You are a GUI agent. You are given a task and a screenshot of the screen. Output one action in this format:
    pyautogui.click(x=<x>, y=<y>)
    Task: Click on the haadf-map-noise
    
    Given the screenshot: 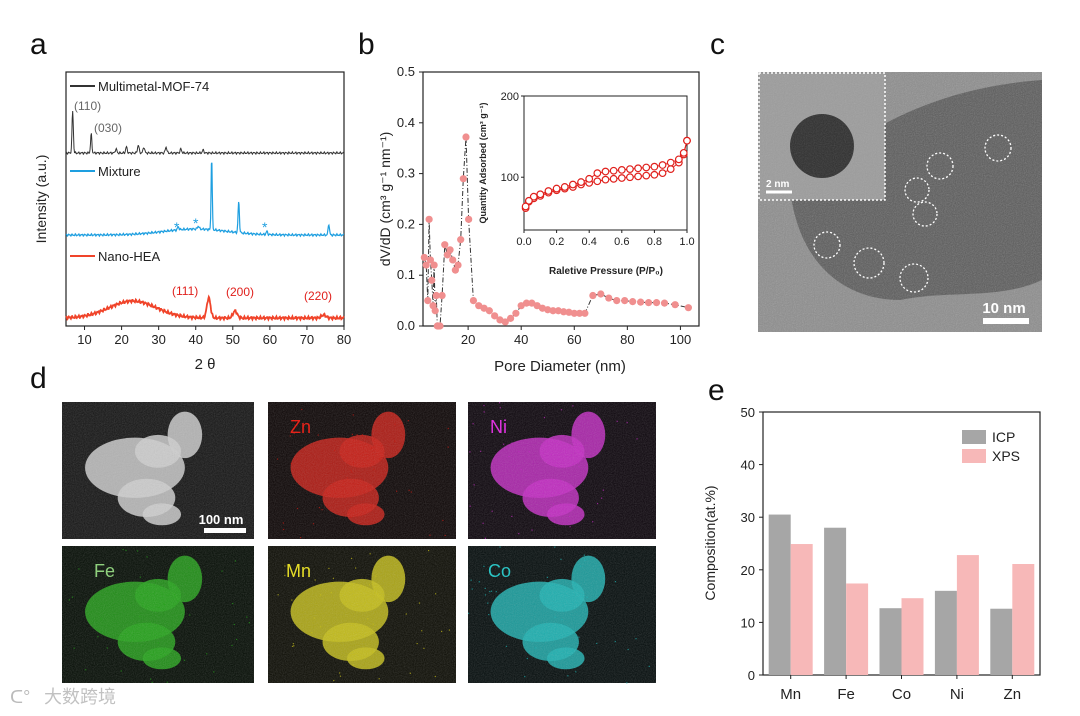 What is the action you would take?
    pyautogui.click(x=158, y=470)
    